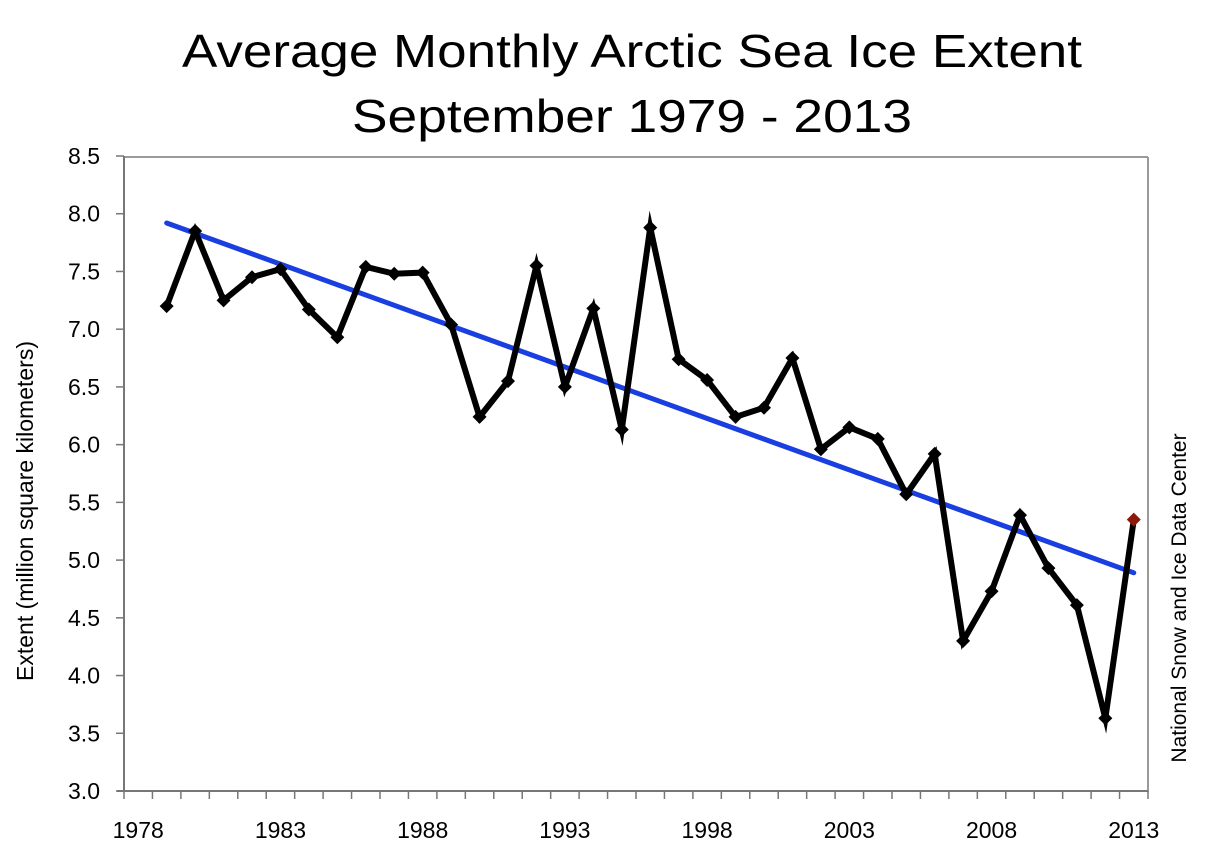  What do you see at coordinates (84, 560) in the screenshot?
I see `y-tick-label: 5.0` at bounding box center [84, 560].